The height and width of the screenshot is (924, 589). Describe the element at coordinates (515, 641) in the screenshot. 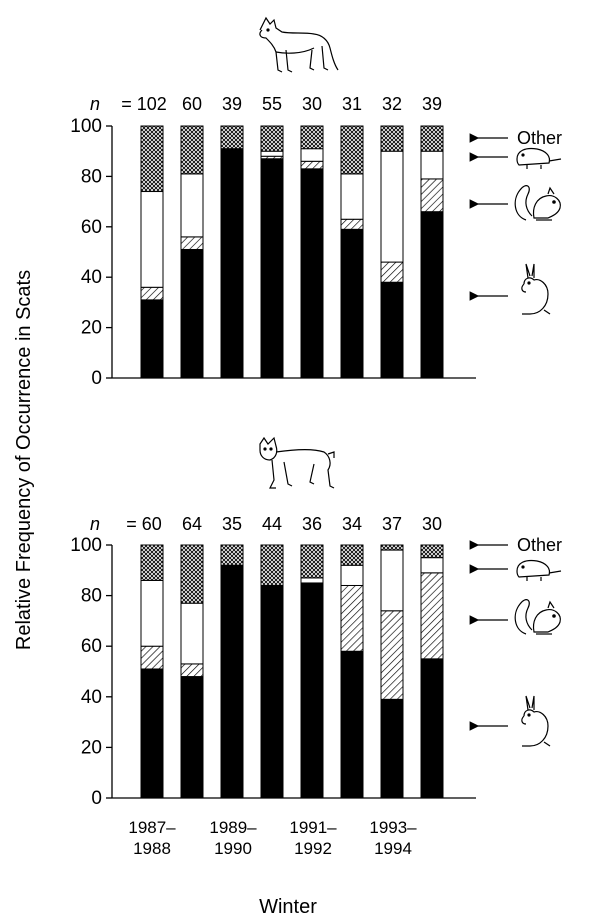

I see `legend-bottom: Other` at that location.